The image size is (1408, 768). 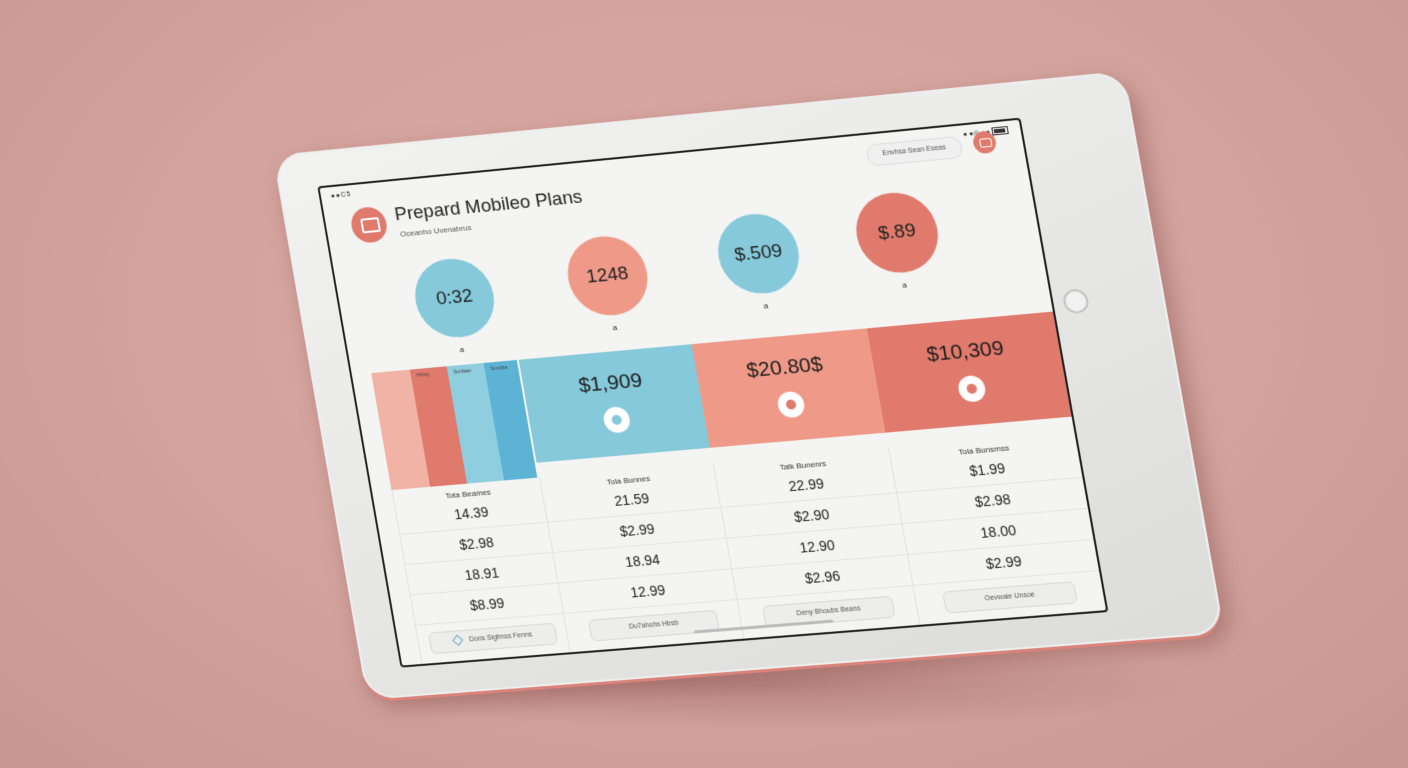 What do you see at coordinates (615, 327) in the screenshot?
I see `stat-circle-2-caption: a` at bounding box center [615, 327].